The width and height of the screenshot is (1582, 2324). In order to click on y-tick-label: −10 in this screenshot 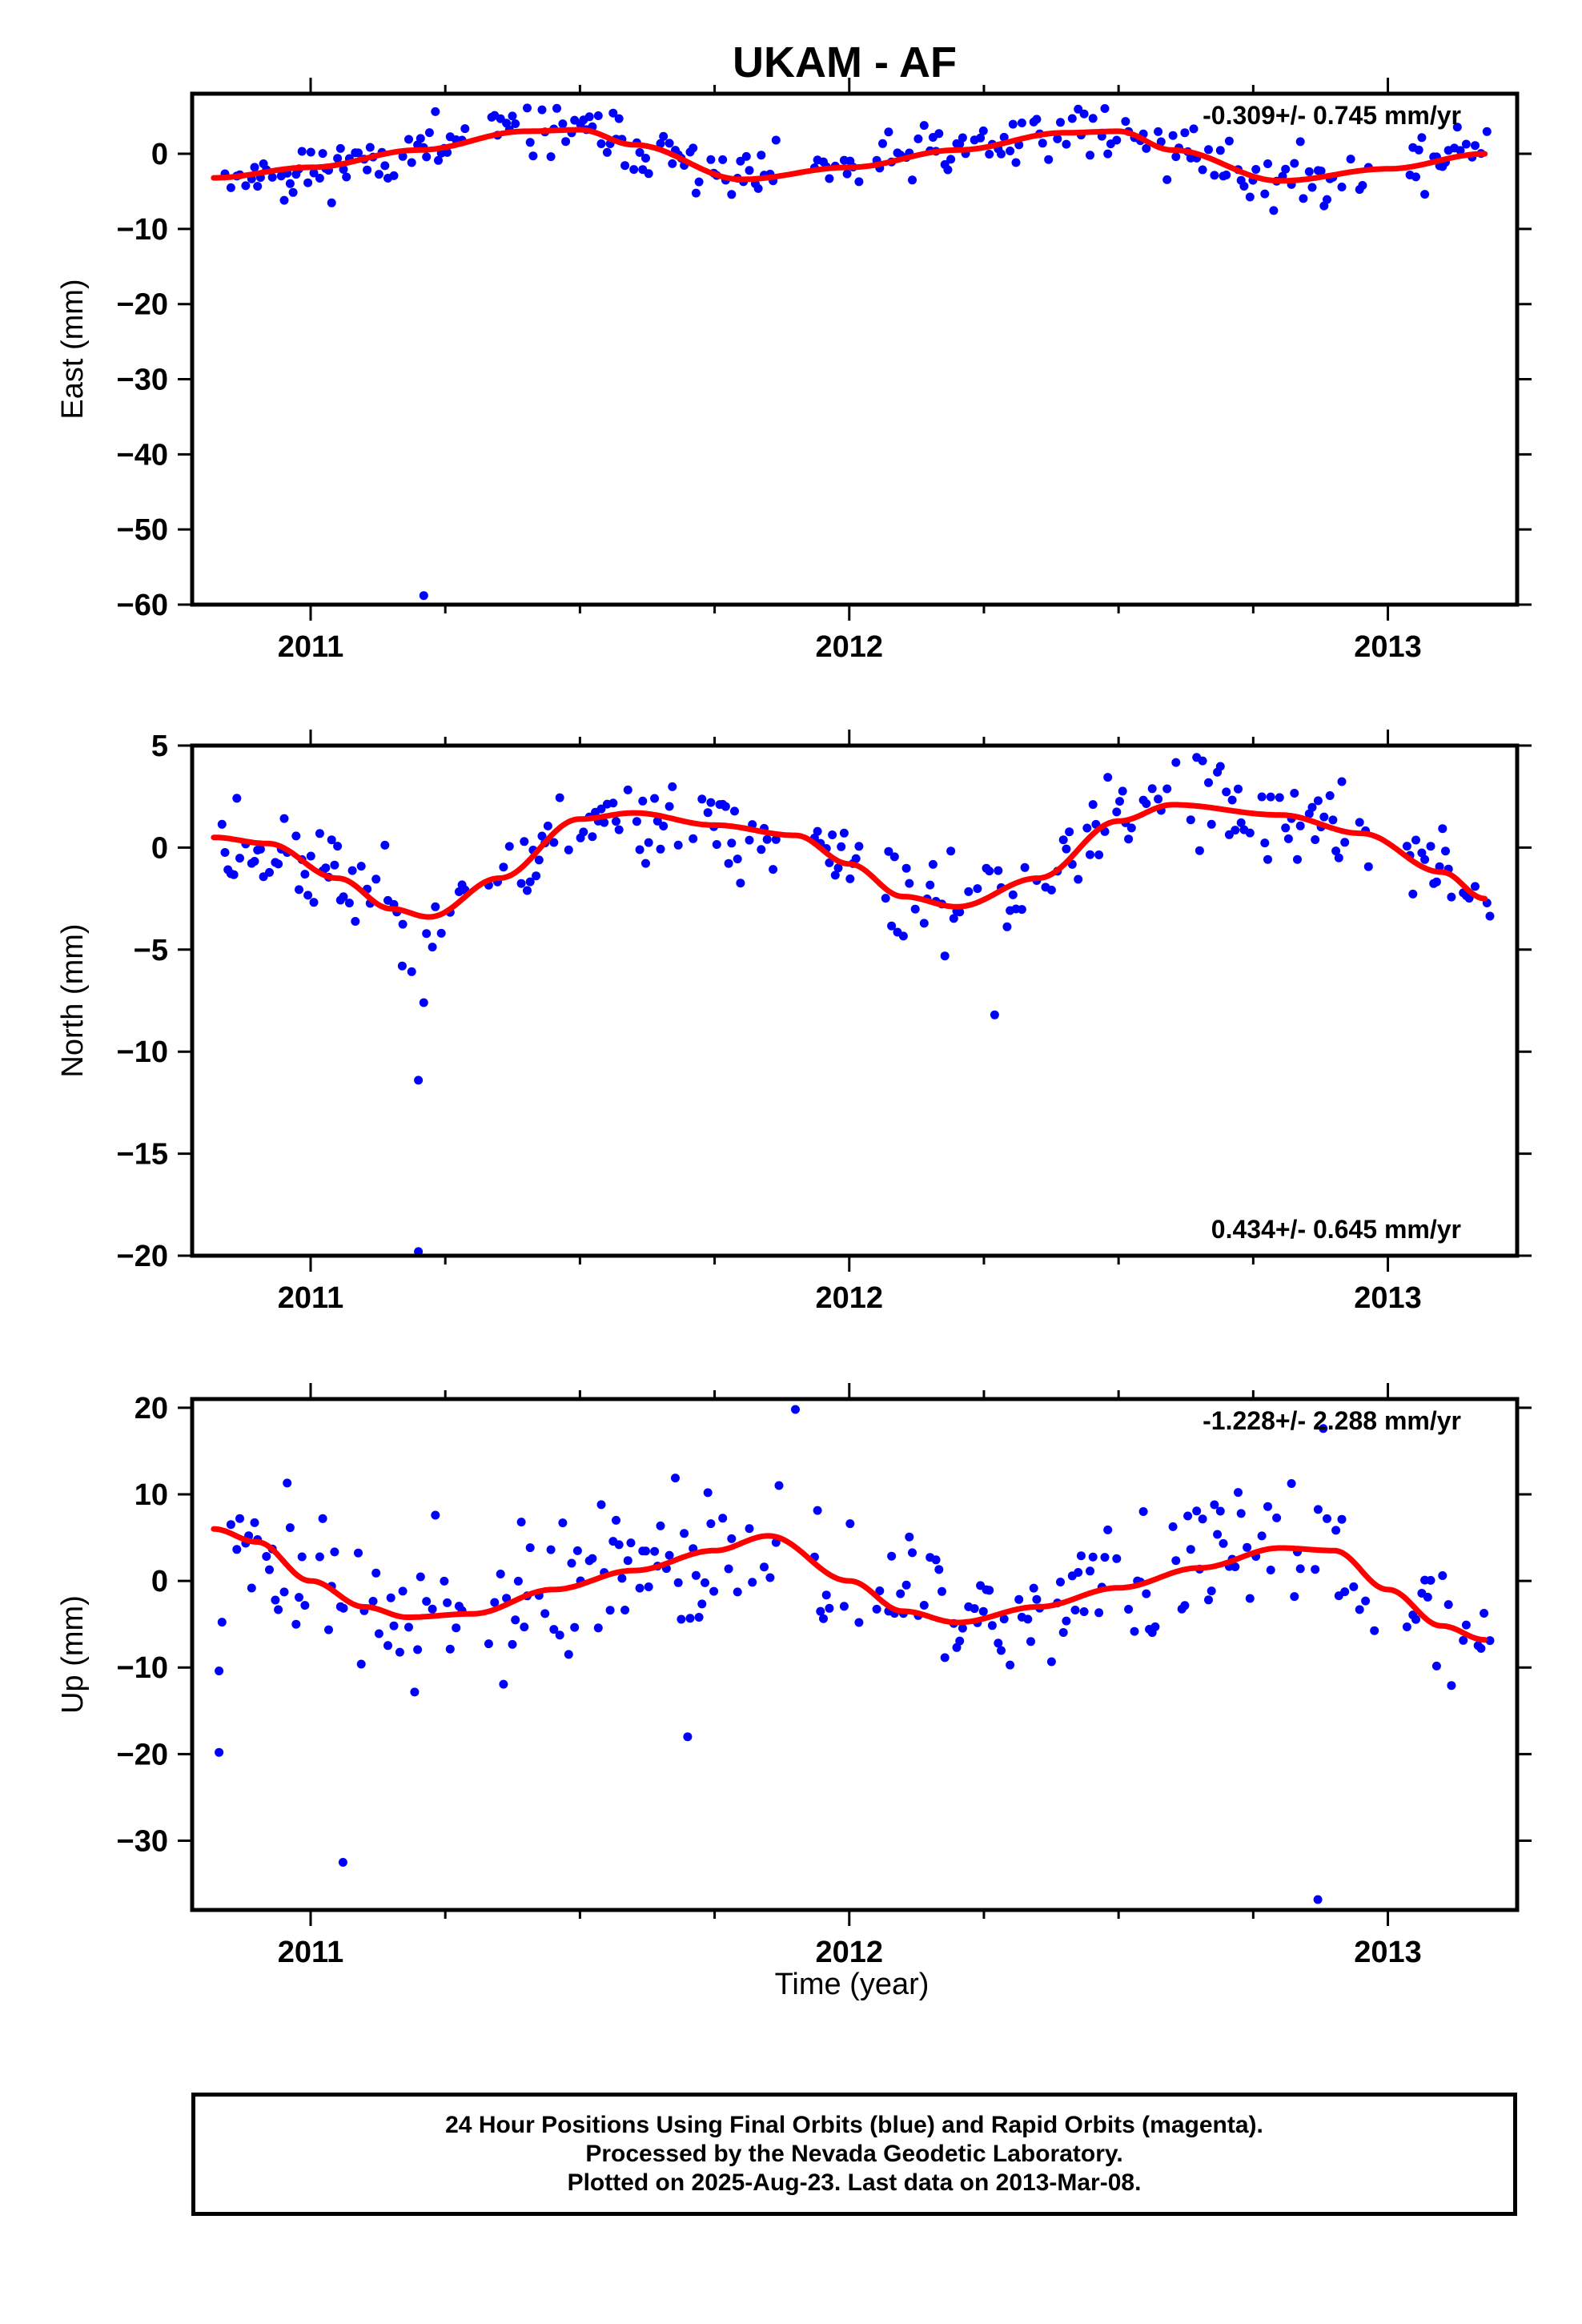, I will do `click(142, 1052)`.